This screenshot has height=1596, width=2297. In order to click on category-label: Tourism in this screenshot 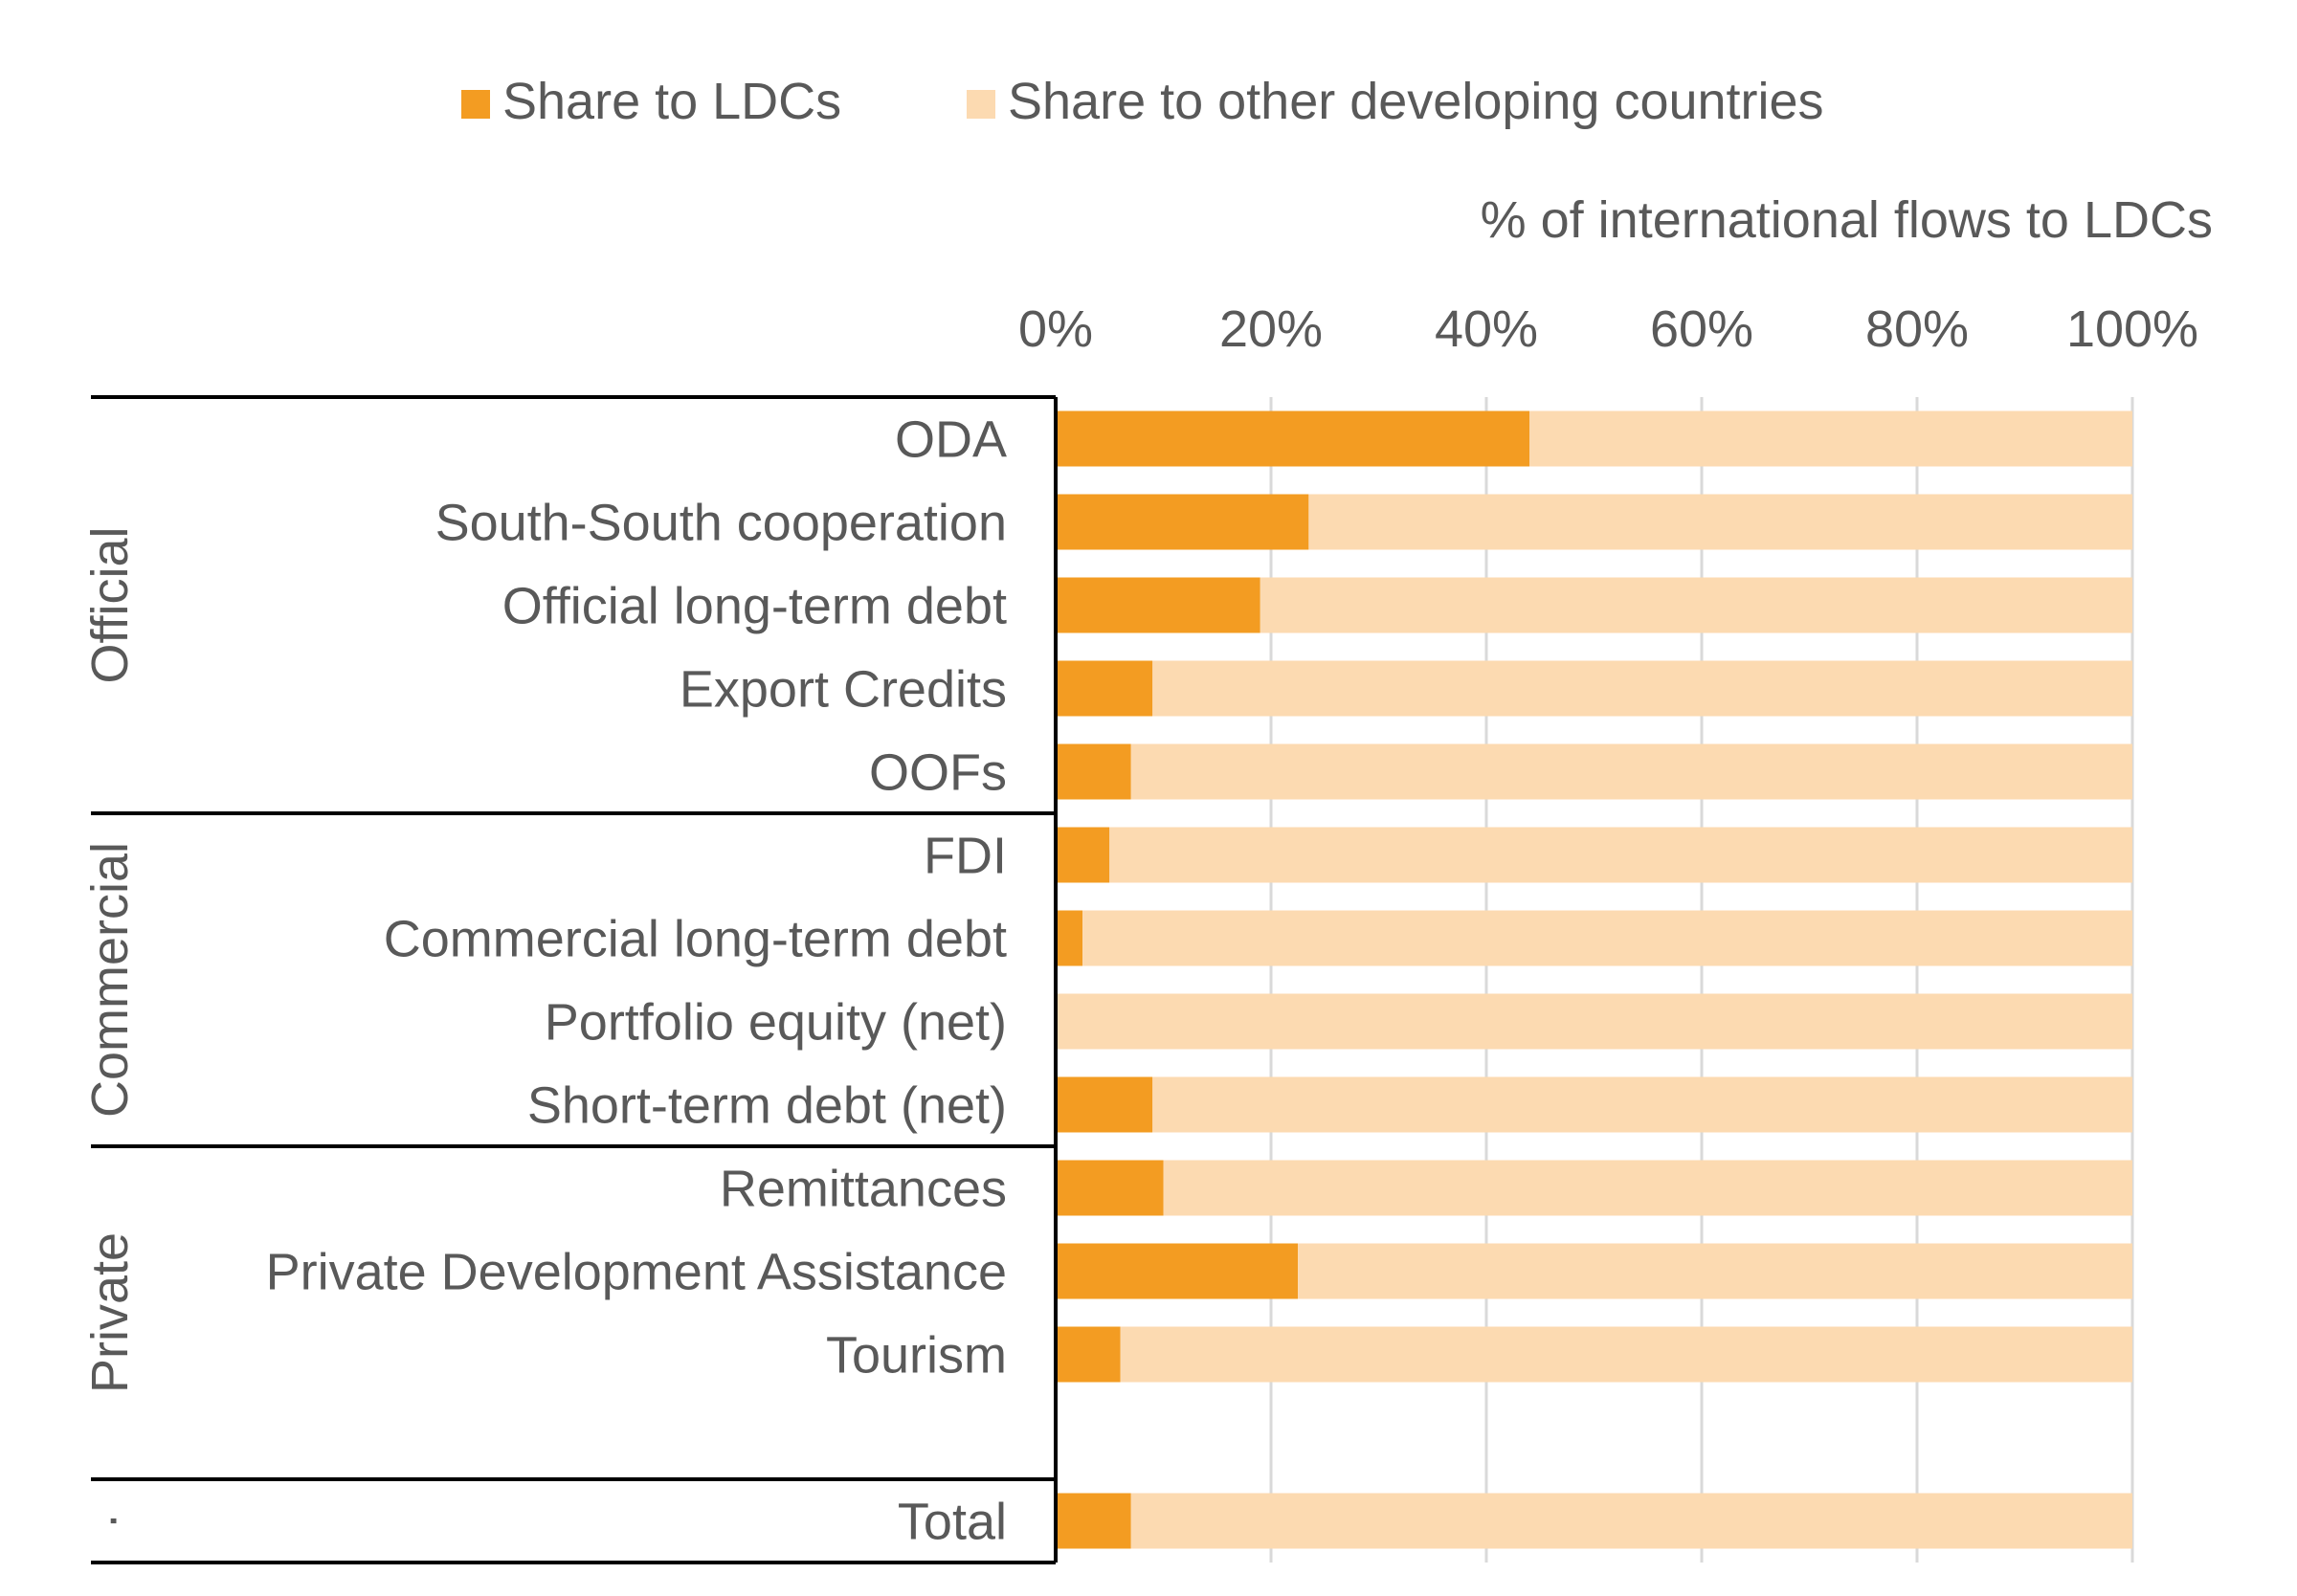, I will do `click(916, 1356)`.